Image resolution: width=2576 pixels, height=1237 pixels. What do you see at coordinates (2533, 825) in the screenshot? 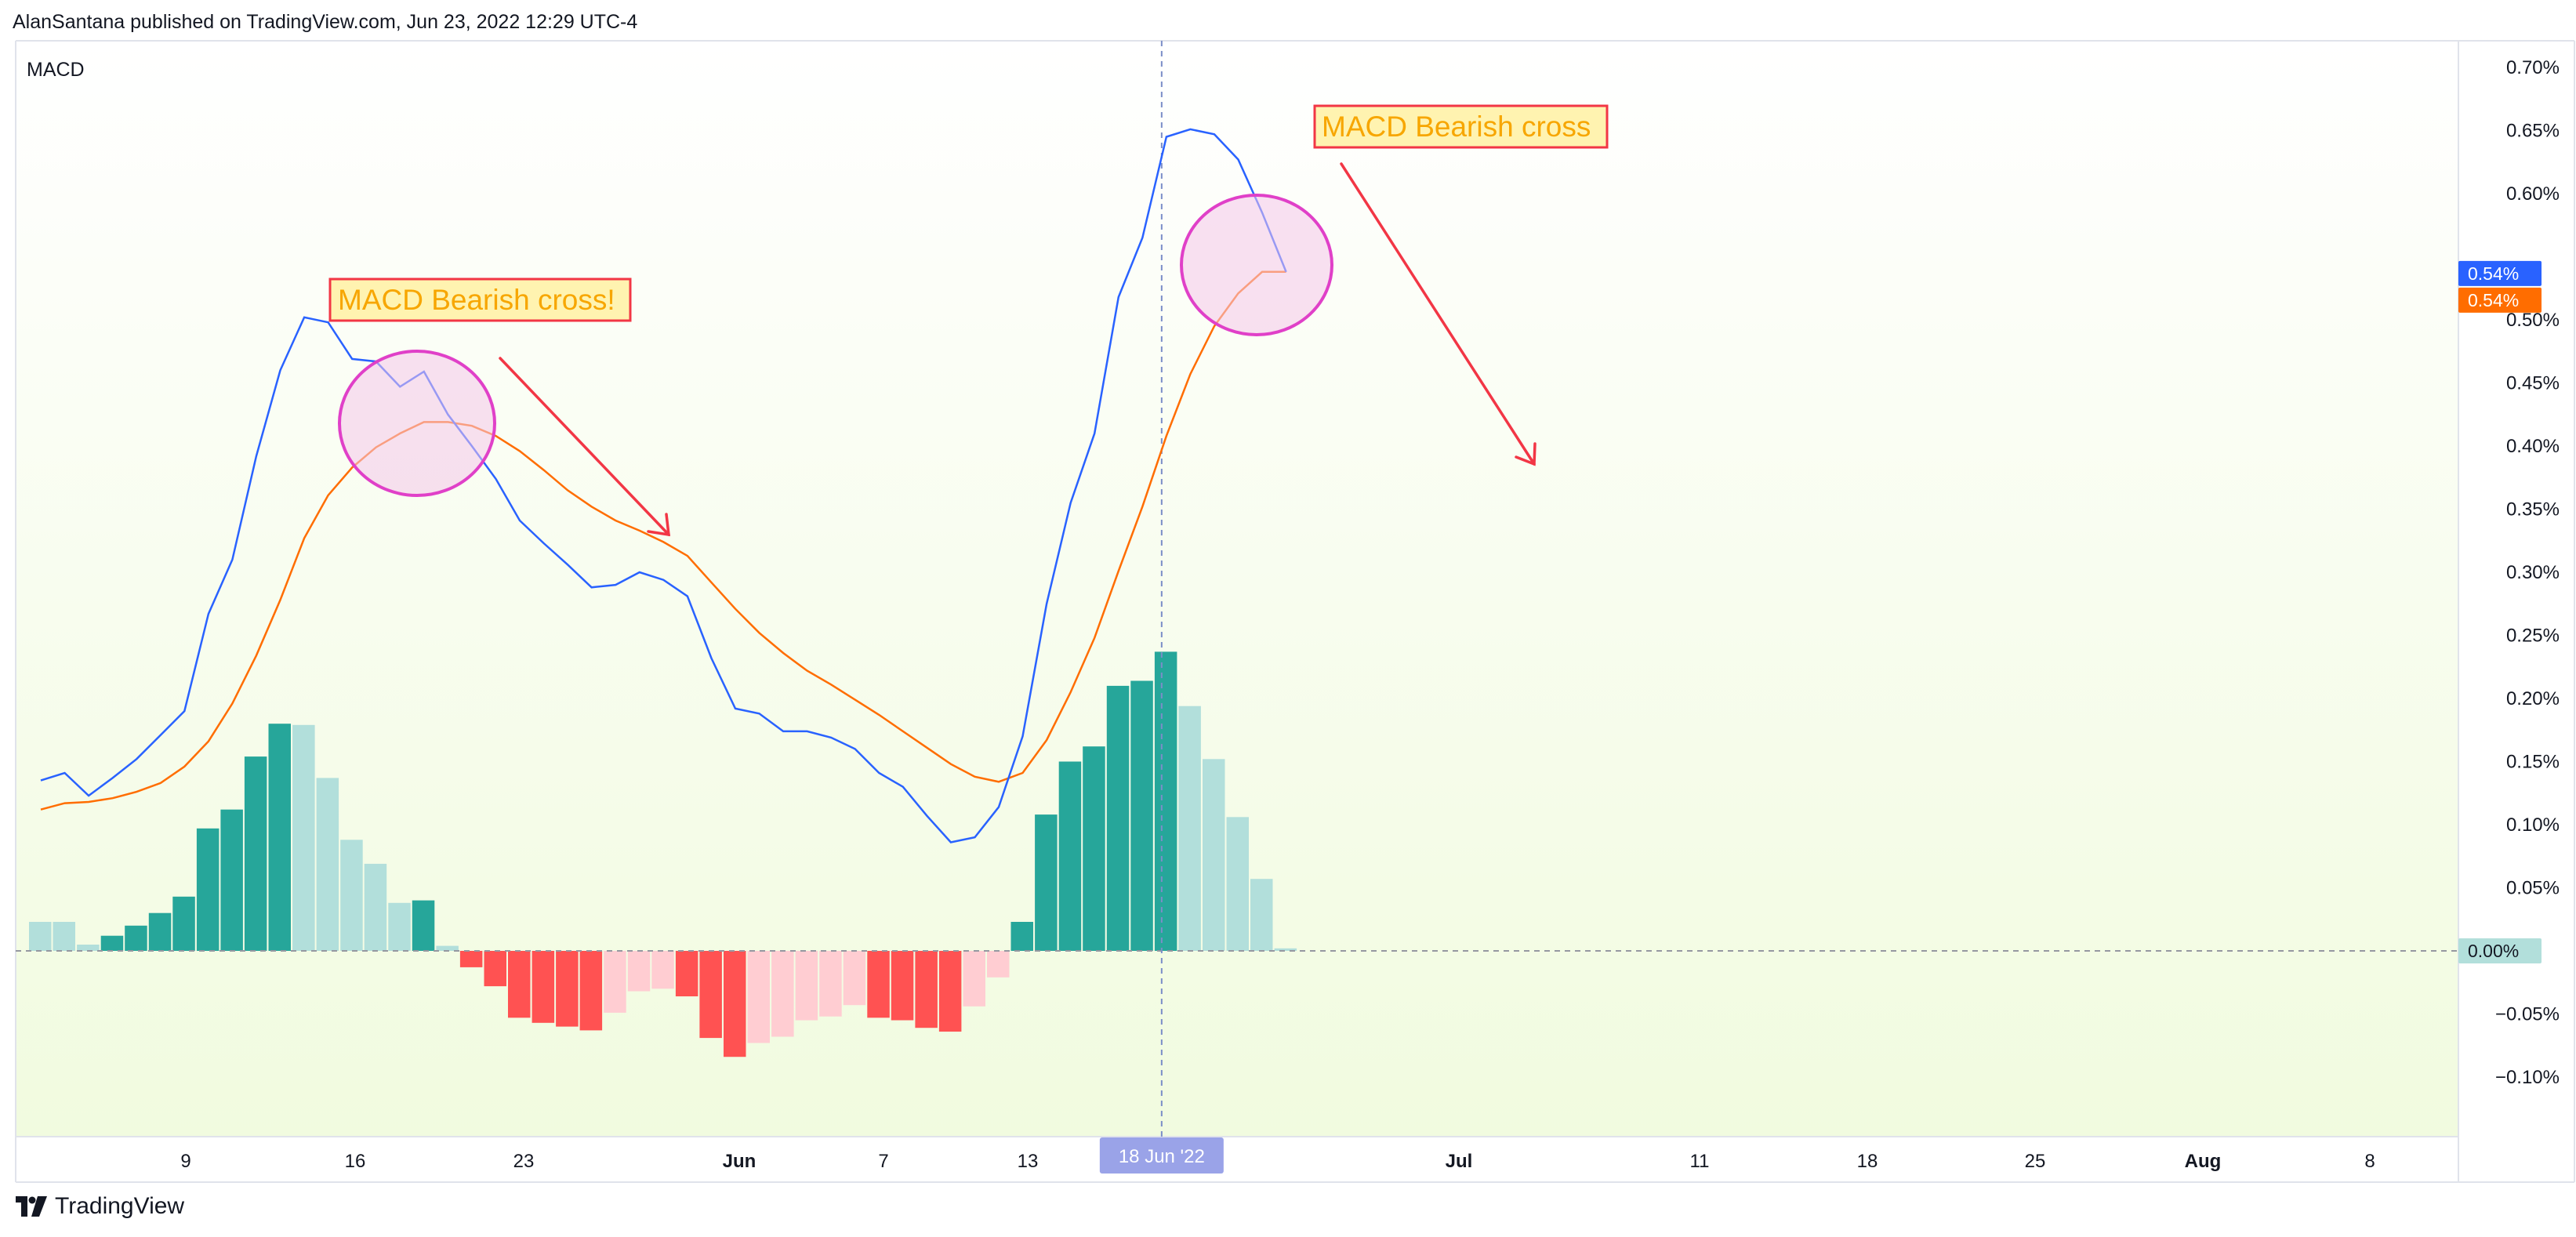
I see `y-tick-label: 0.10%` at bounding box center [2533, 825].